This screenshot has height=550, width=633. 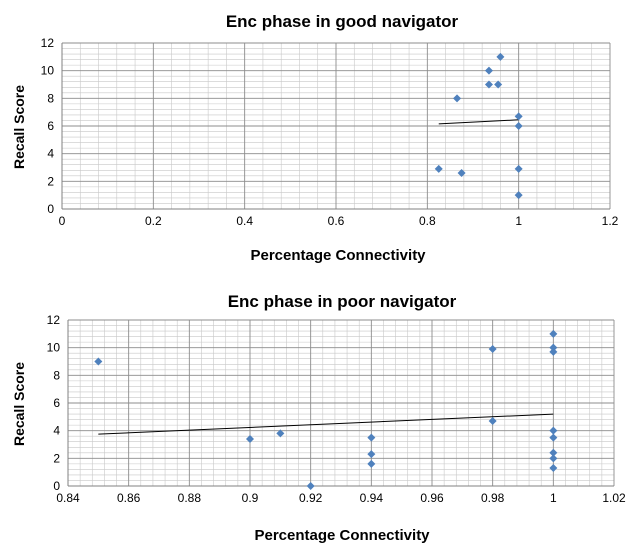 What do you see at coordinates (493, 498) in the screenshot?
I see `x-tick-label: 0.98` at bounding box center [493, 498].